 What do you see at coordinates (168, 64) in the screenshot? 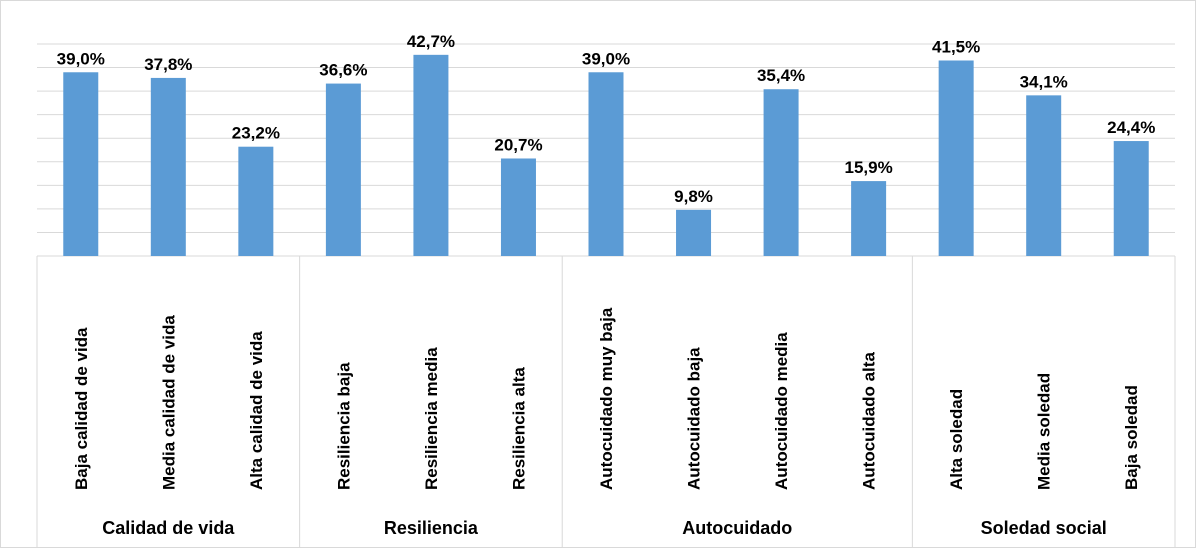
I see `value-label: 37,8%` at bounding box center [168, 64].